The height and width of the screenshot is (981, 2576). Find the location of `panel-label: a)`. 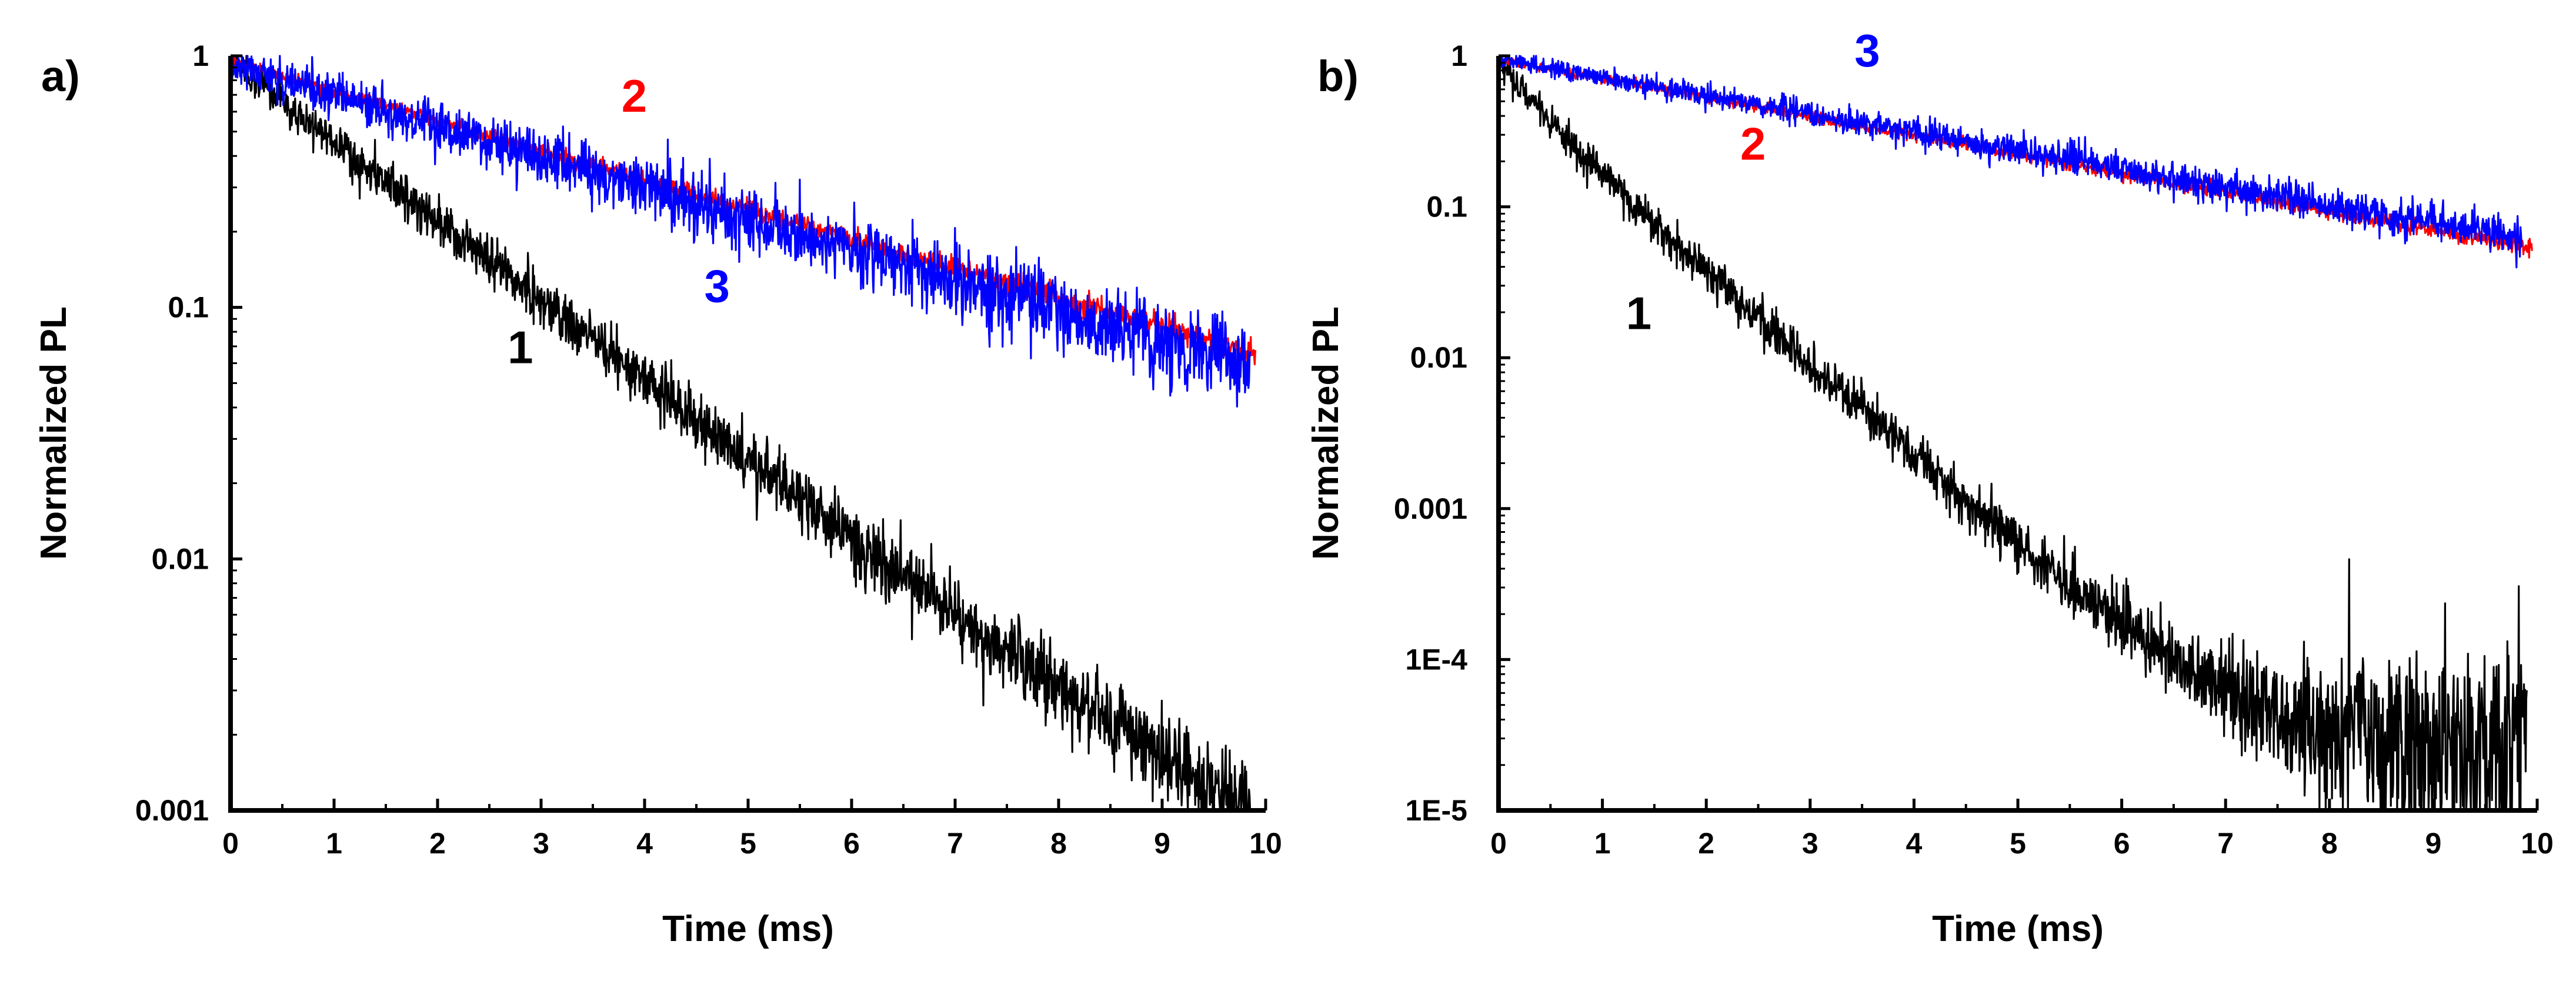

panel-label: a) is located at coordinates (60, 76).